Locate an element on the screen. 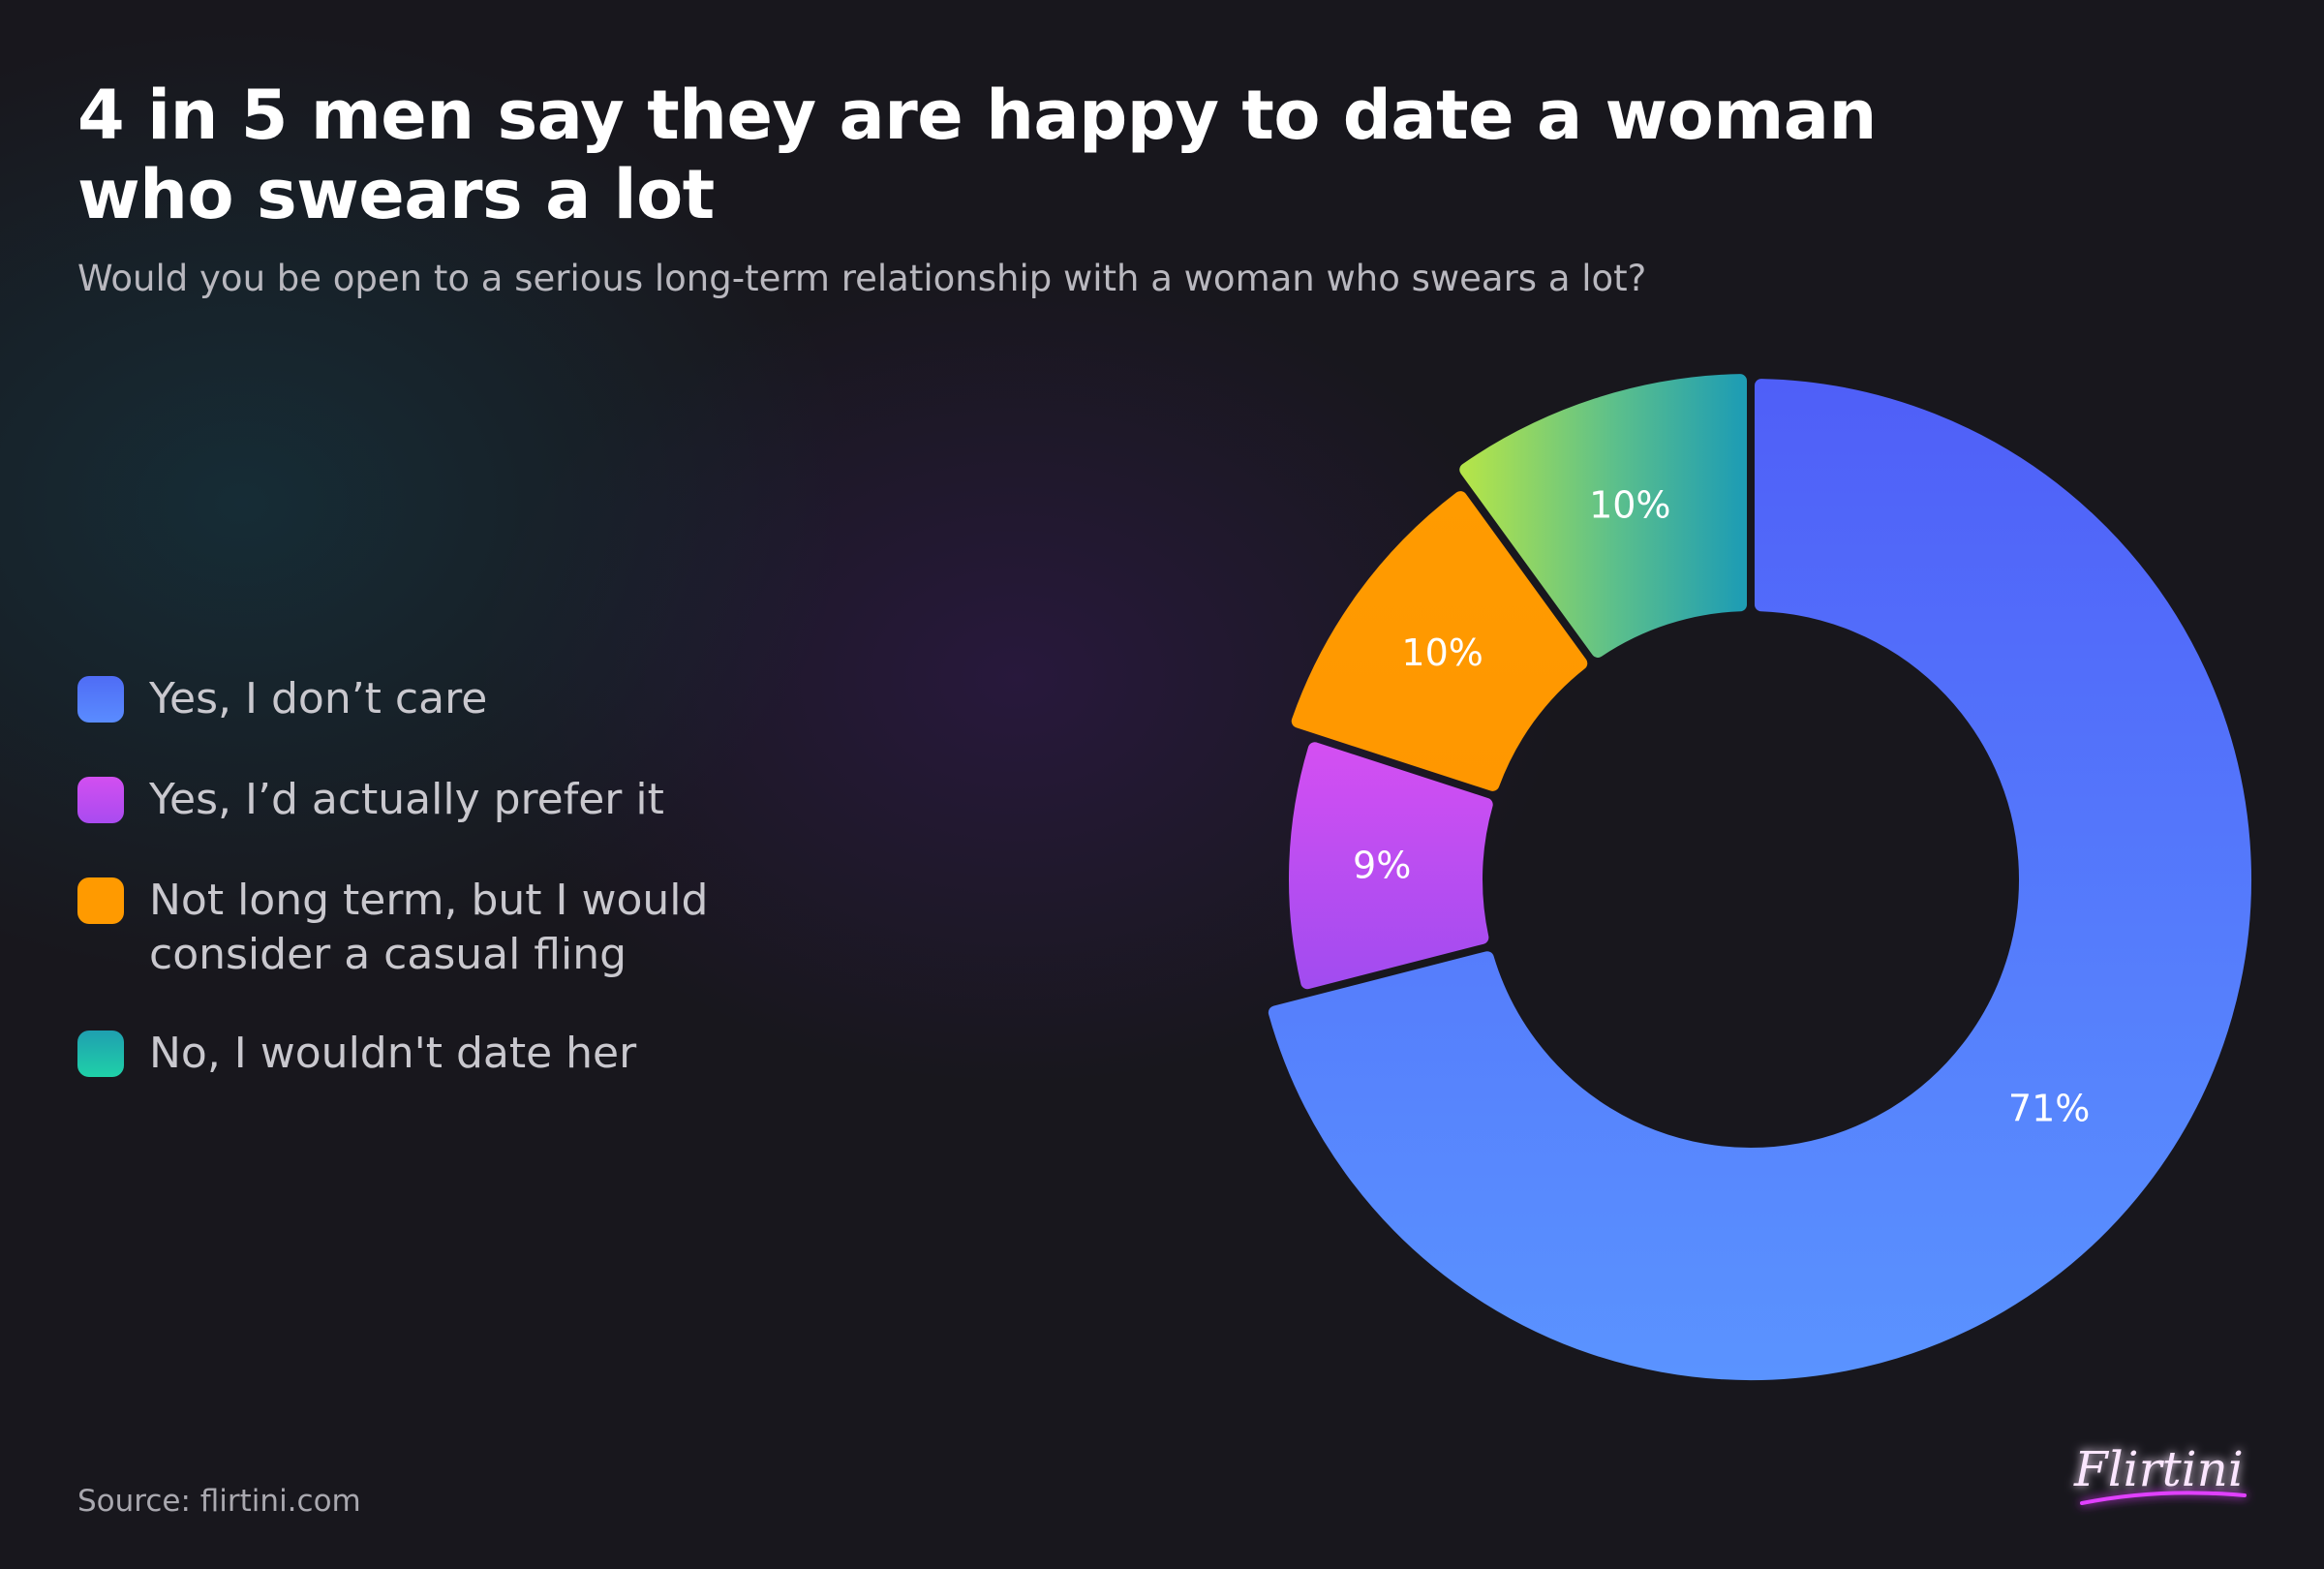  legend-item-wouldnt-date: No, I wouldn't date her is located at coordinates (436, 1054).